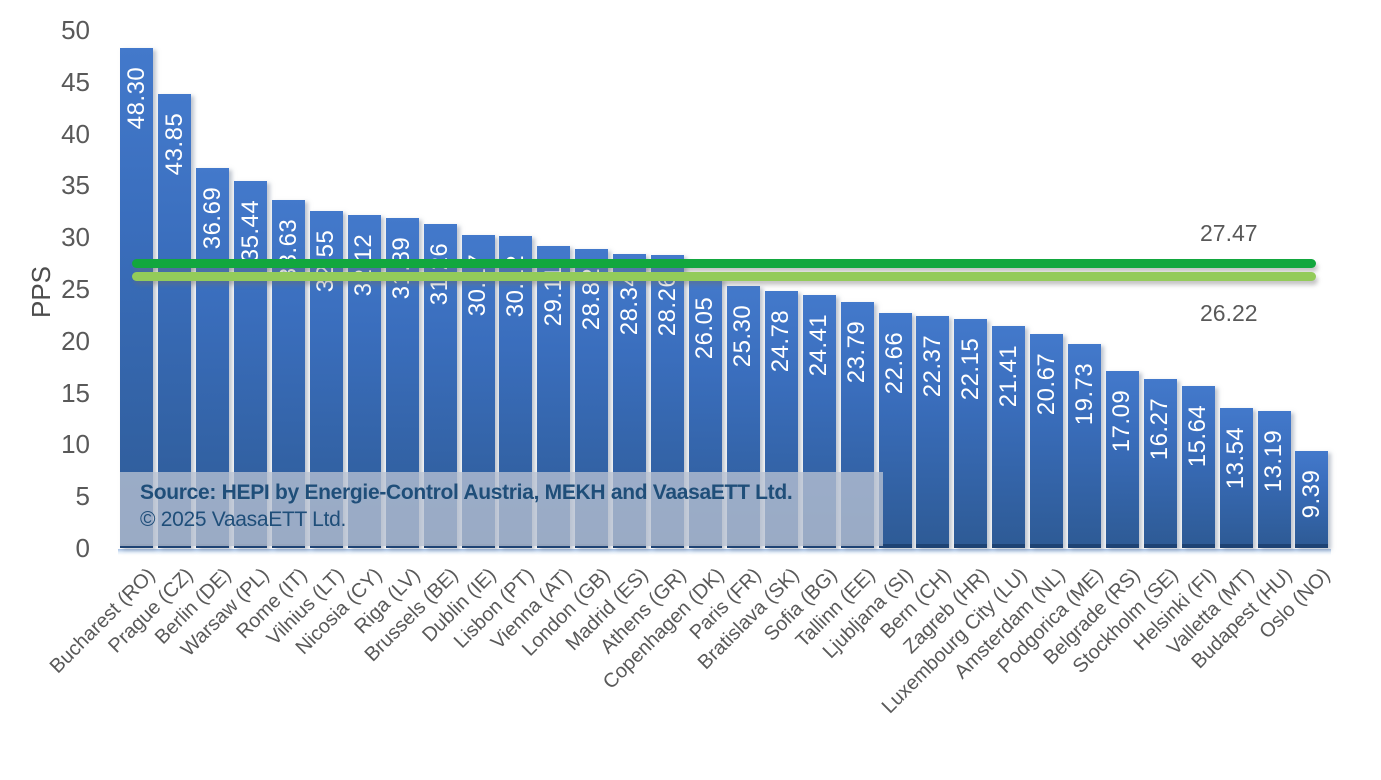 The image size is (1381, 780). I want to click on bar-value-label: 22.15, so click(970, 368).